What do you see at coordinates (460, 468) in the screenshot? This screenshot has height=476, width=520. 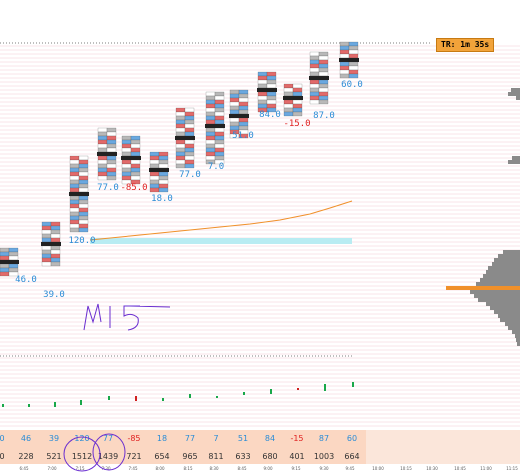 I see `time-axis-label: 10:45` at bounding box center [460, 468].